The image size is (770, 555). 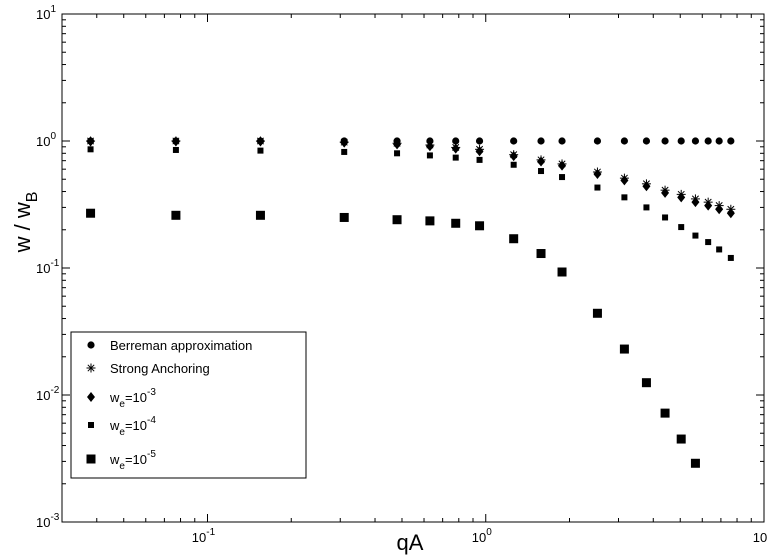 I want to click on legend-label: we=10-3, so click(x=132, y=398).